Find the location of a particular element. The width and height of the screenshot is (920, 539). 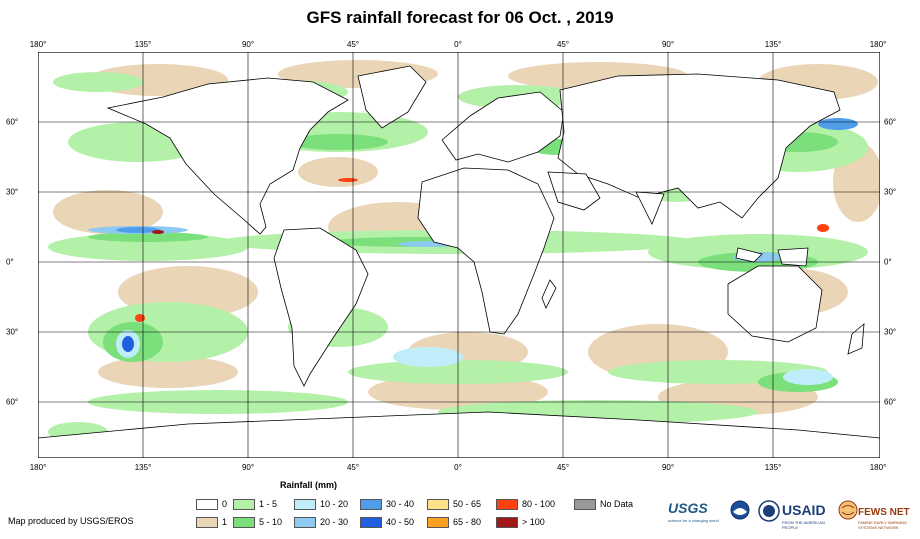

legend-item: 80 - 100 is located at coordinates (536, 505).